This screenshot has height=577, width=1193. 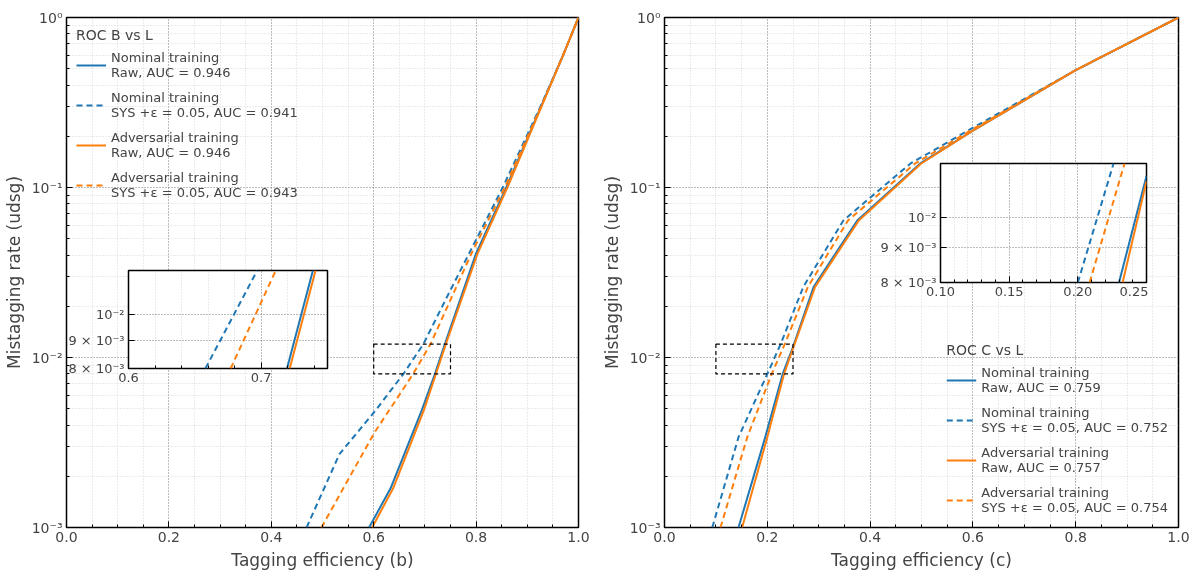 I want to click on legend-label: Adversarial training Raw, AUC = 0.757, so click(x=1045, y=460).